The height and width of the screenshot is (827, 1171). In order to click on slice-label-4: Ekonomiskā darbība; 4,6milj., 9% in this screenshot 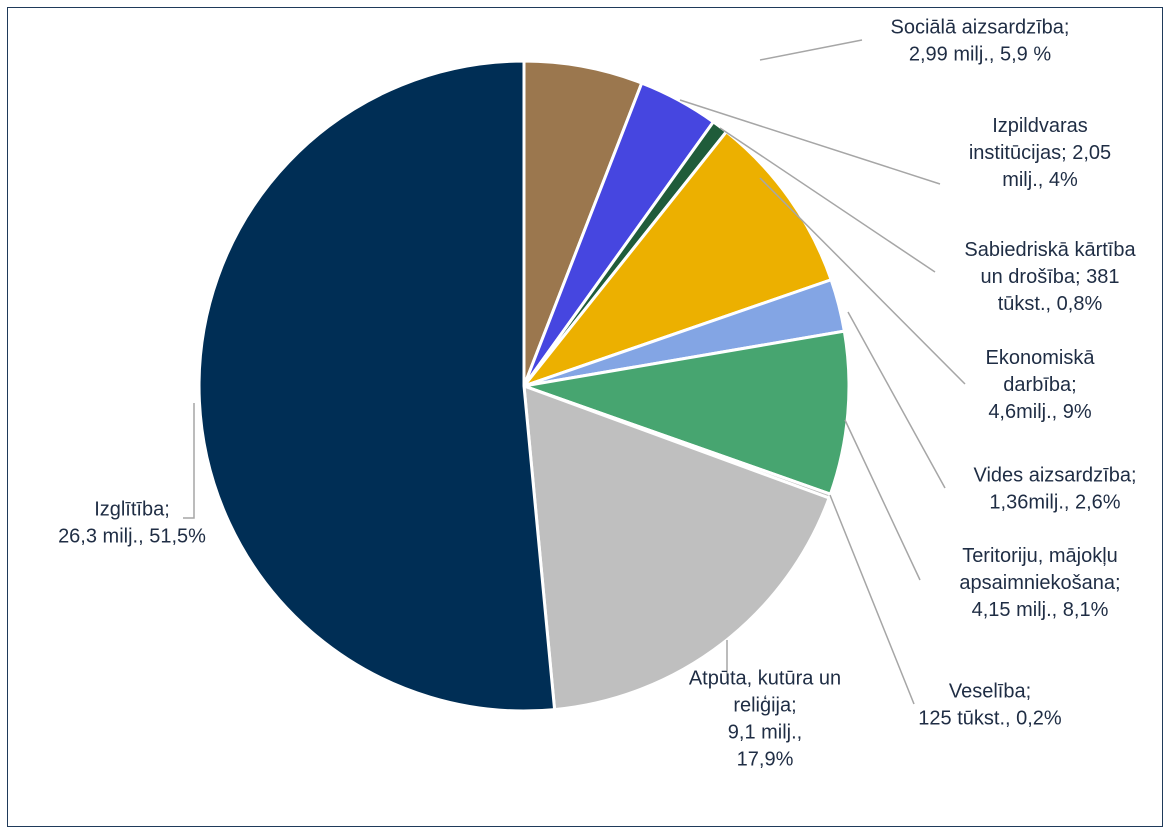, I will do `click(1041, 385)`.